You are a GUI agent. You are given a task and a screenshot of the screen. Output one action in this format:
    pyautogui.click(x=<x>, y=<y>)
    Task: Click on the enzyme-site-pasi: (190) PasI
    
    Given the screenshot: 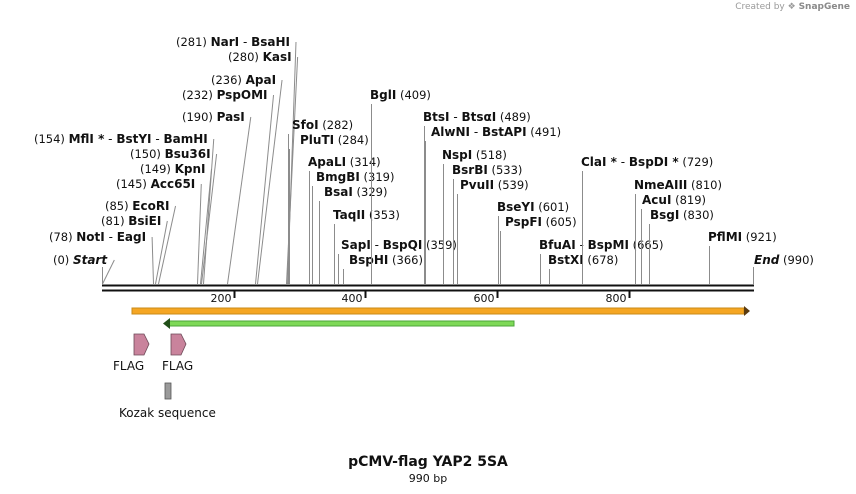 What is the action you would take?
    pyautogui.click(x=217, y=197)
    